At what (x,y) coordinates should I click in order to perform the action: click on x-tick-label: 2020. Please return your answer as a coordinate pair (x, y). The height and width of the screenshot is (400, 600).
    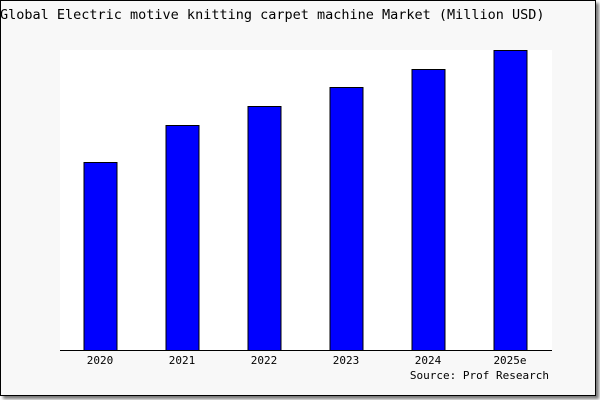
    Looking at the image, I should click on (100, 360).